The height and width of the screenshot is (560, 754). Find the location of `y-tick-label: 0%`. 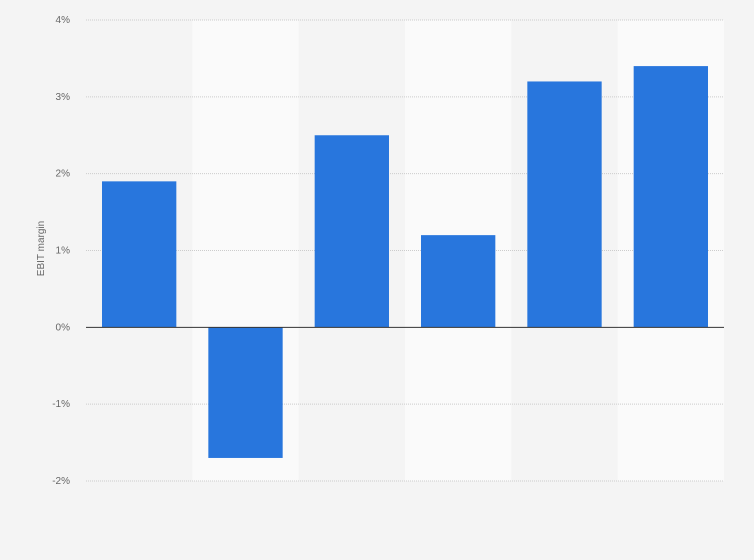

y-tick-label: 0% is located at coordinates (63, 327).